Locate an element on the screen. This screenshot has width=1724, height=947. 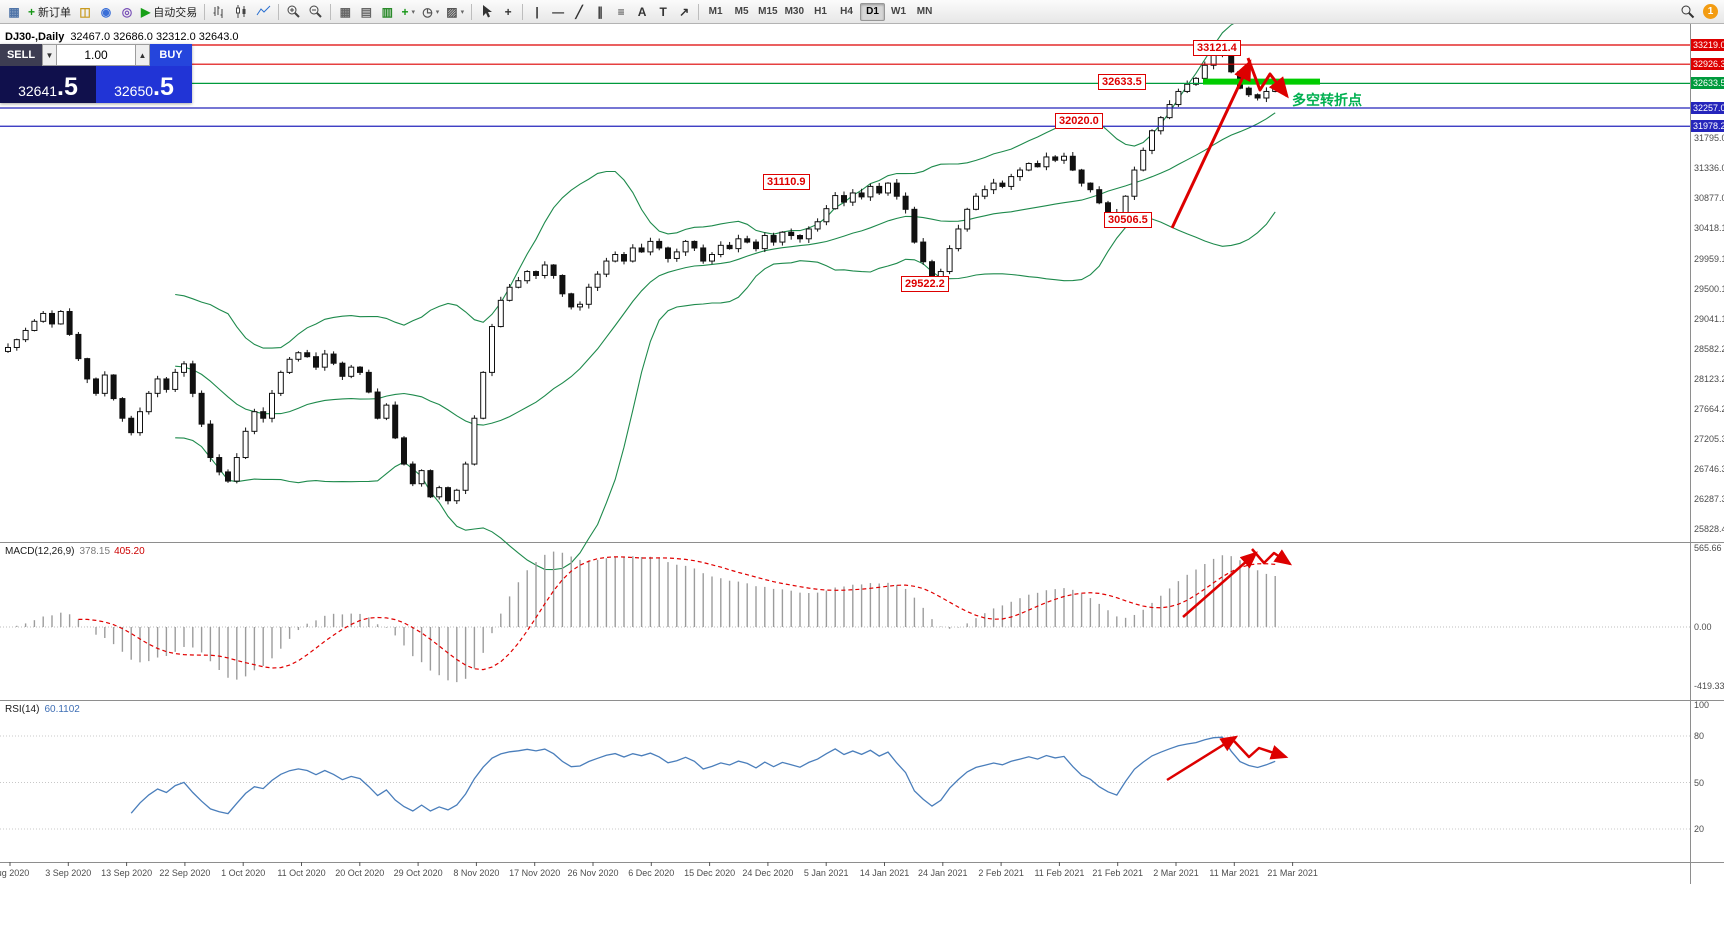
date-axis-label: 21 Feb 2021 is located at coordinates (1117, 873).